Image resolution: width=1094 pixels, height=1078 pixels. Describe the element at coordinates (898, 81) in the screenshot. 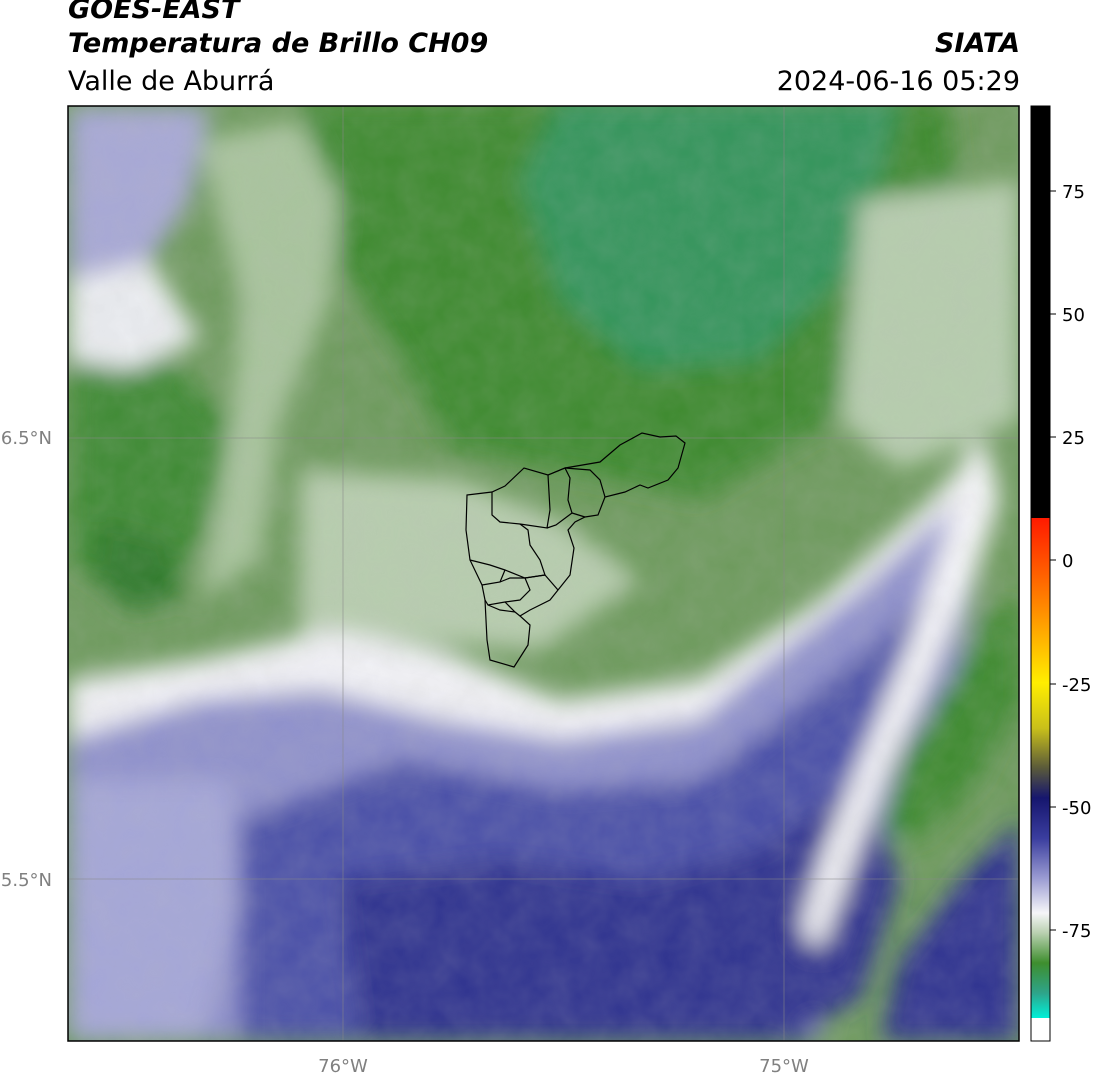

I see `timestamp-label: 2024-06-16 05:29` at that location.